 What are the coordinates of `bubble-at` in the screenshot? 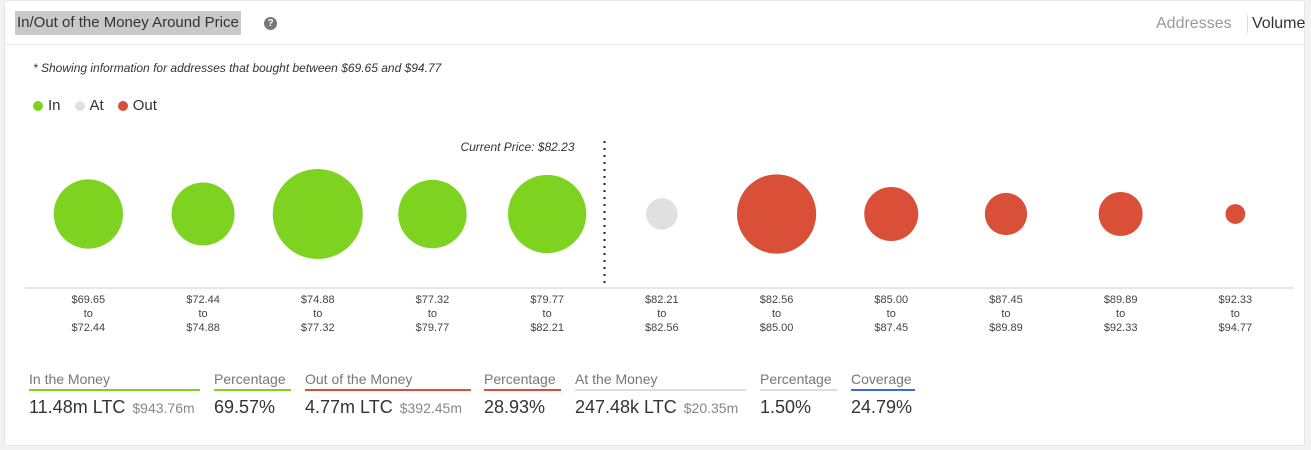 It's located at (662, 214).